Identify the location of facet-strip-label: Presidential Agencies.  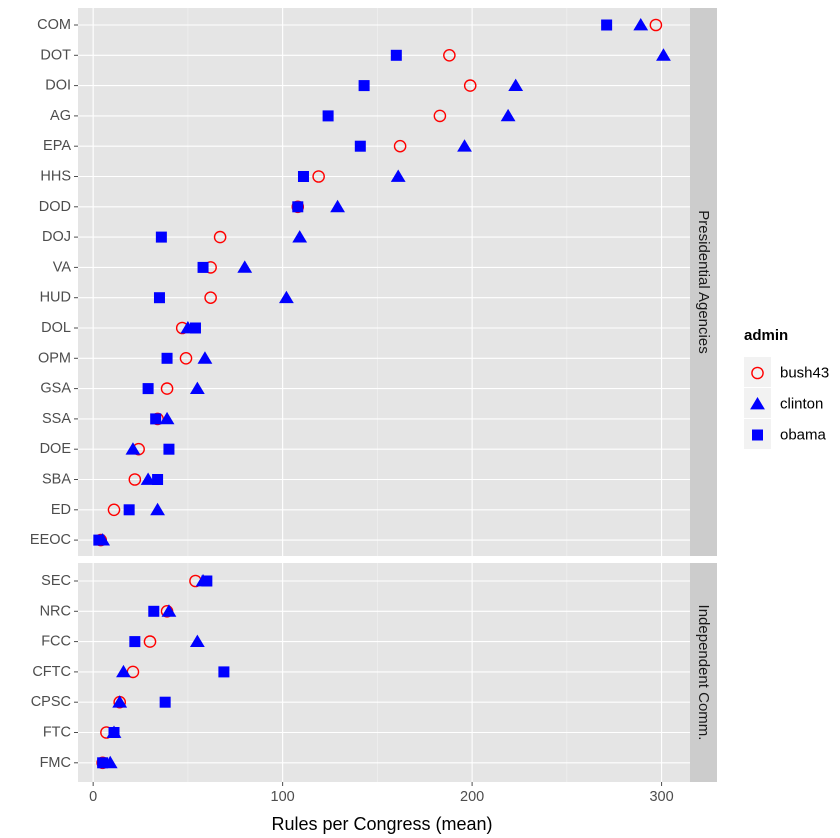
(703, 281).